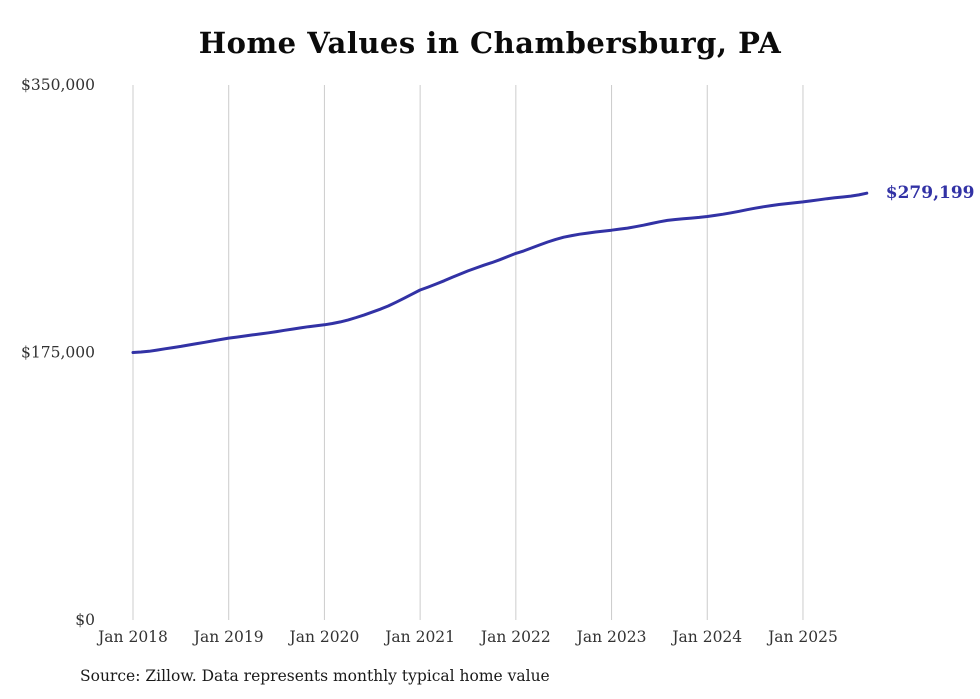 The height and width of the screenshot is (699, 980). What do you see at coordinates (324, 637) in the screenshot?
I see `x-tick-label: Jan 2020` at bounding box center [324, 637].